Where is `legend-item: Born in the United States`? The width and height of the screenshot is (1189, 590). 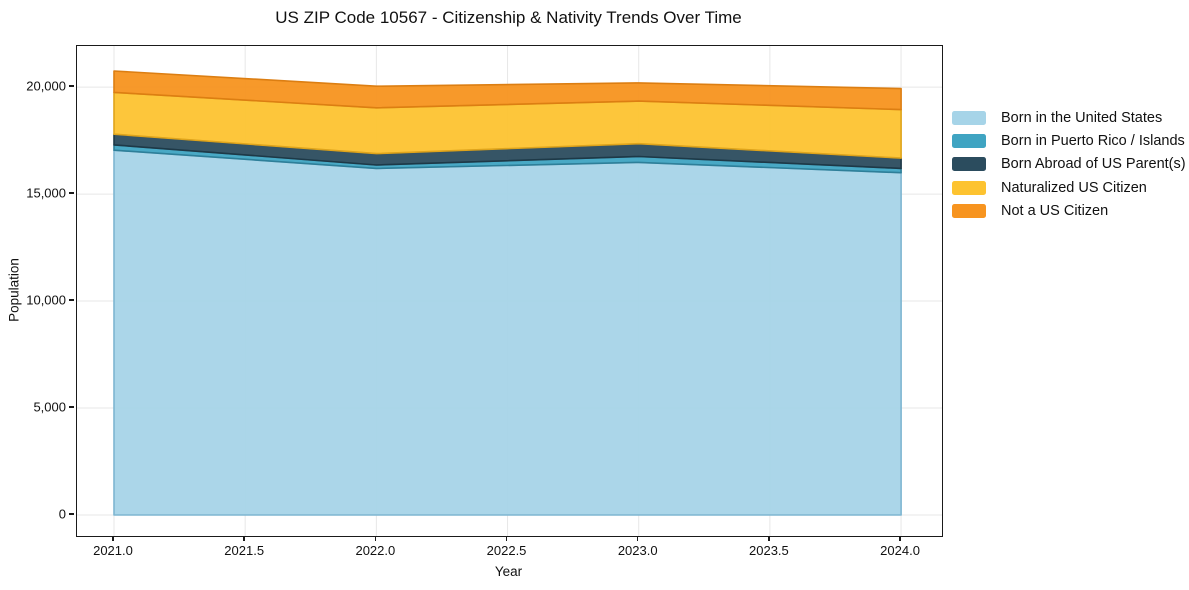 legend-item: Born in the United States is located at coordinates (1069, 117).